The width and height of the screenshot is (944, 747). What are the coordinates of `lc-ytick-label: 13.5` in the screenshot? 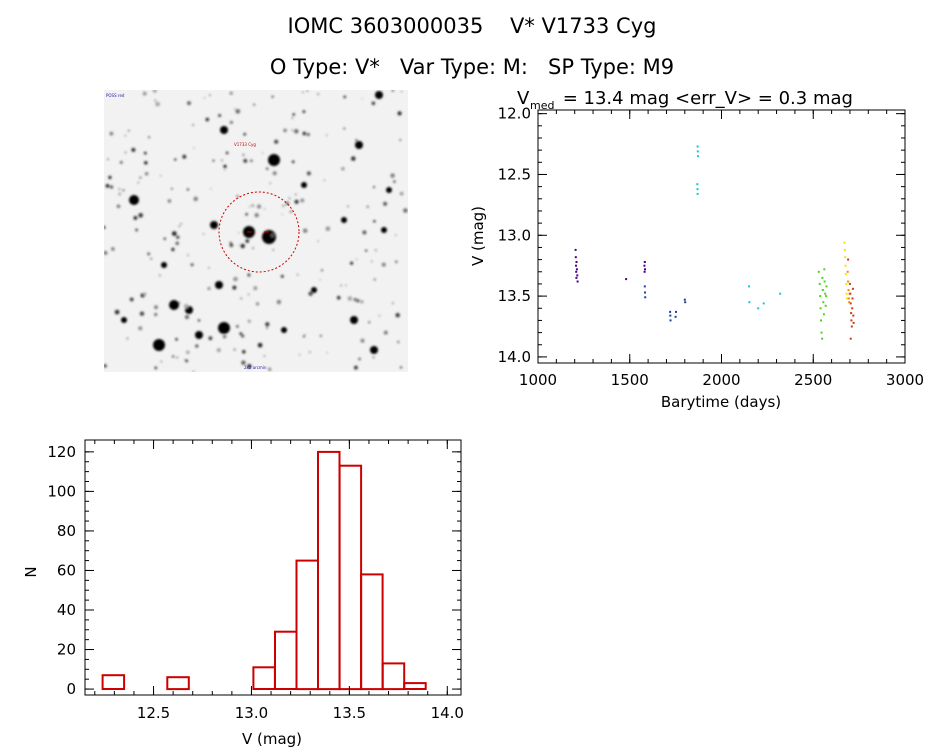 It's located at (514, 296).